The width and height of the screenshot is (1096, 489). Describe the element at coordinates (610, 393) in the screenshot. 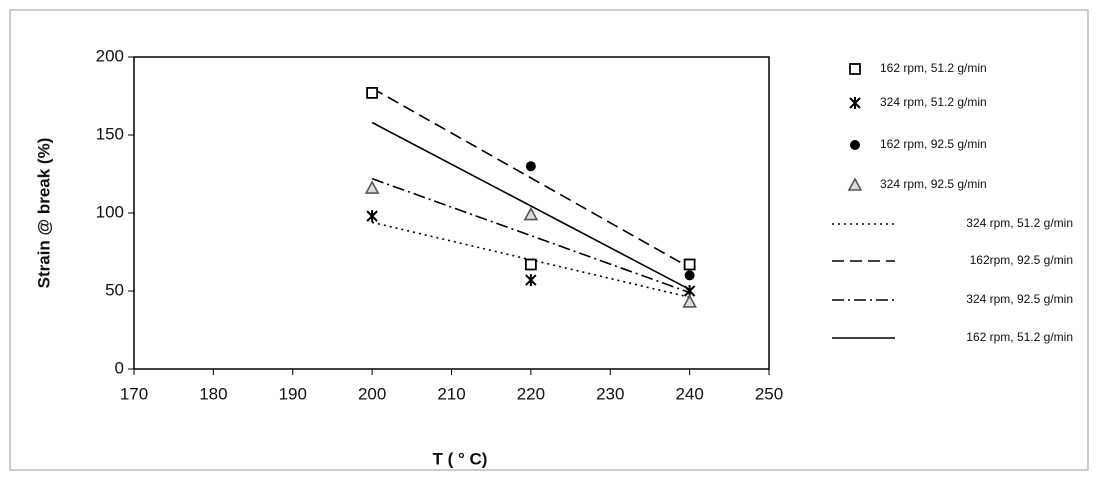

I see `x-tick-label: 230` at that location.